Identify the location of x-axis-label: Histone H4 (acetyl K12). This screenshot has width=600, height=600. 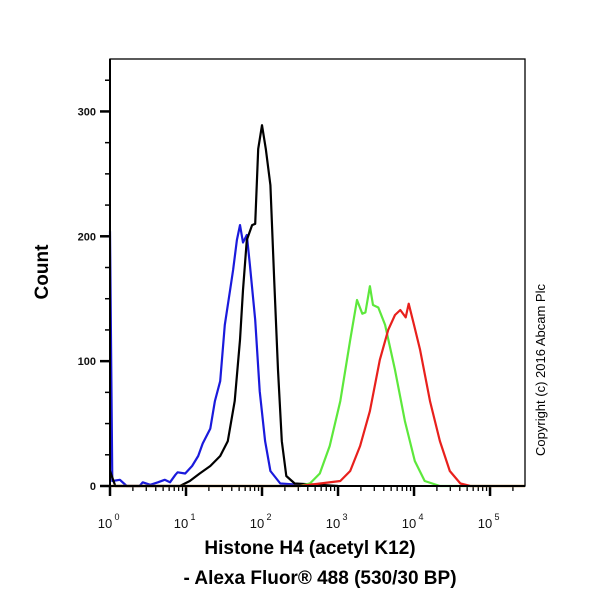
(309, 548).